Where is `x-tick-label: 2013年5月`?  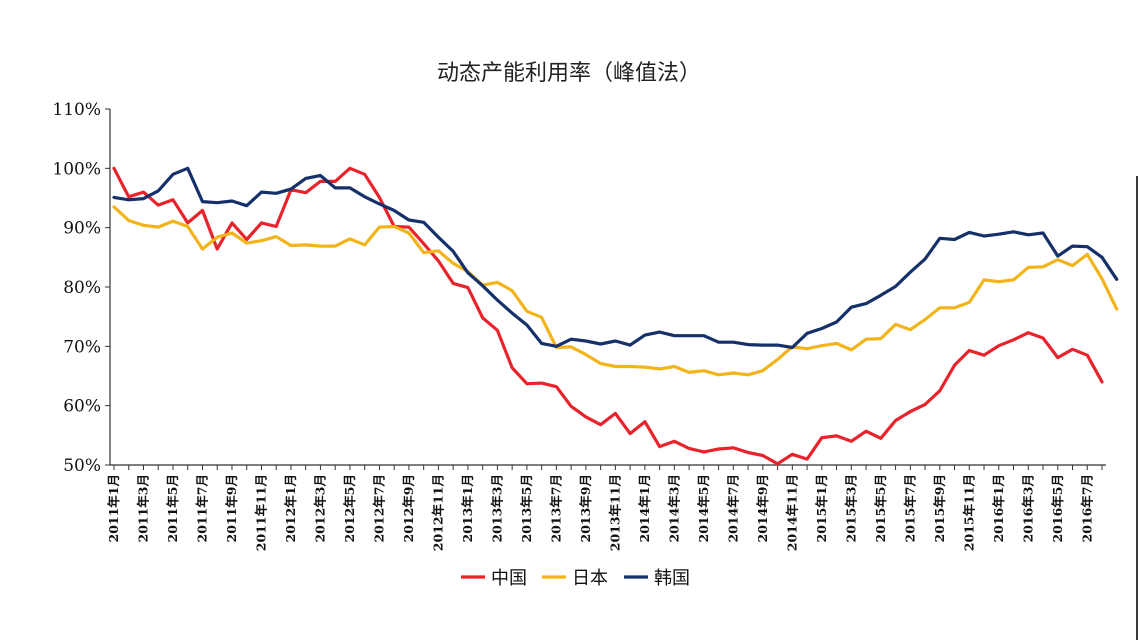 x-tick-label: 2013年5月 is located at coordinates (526, 508).